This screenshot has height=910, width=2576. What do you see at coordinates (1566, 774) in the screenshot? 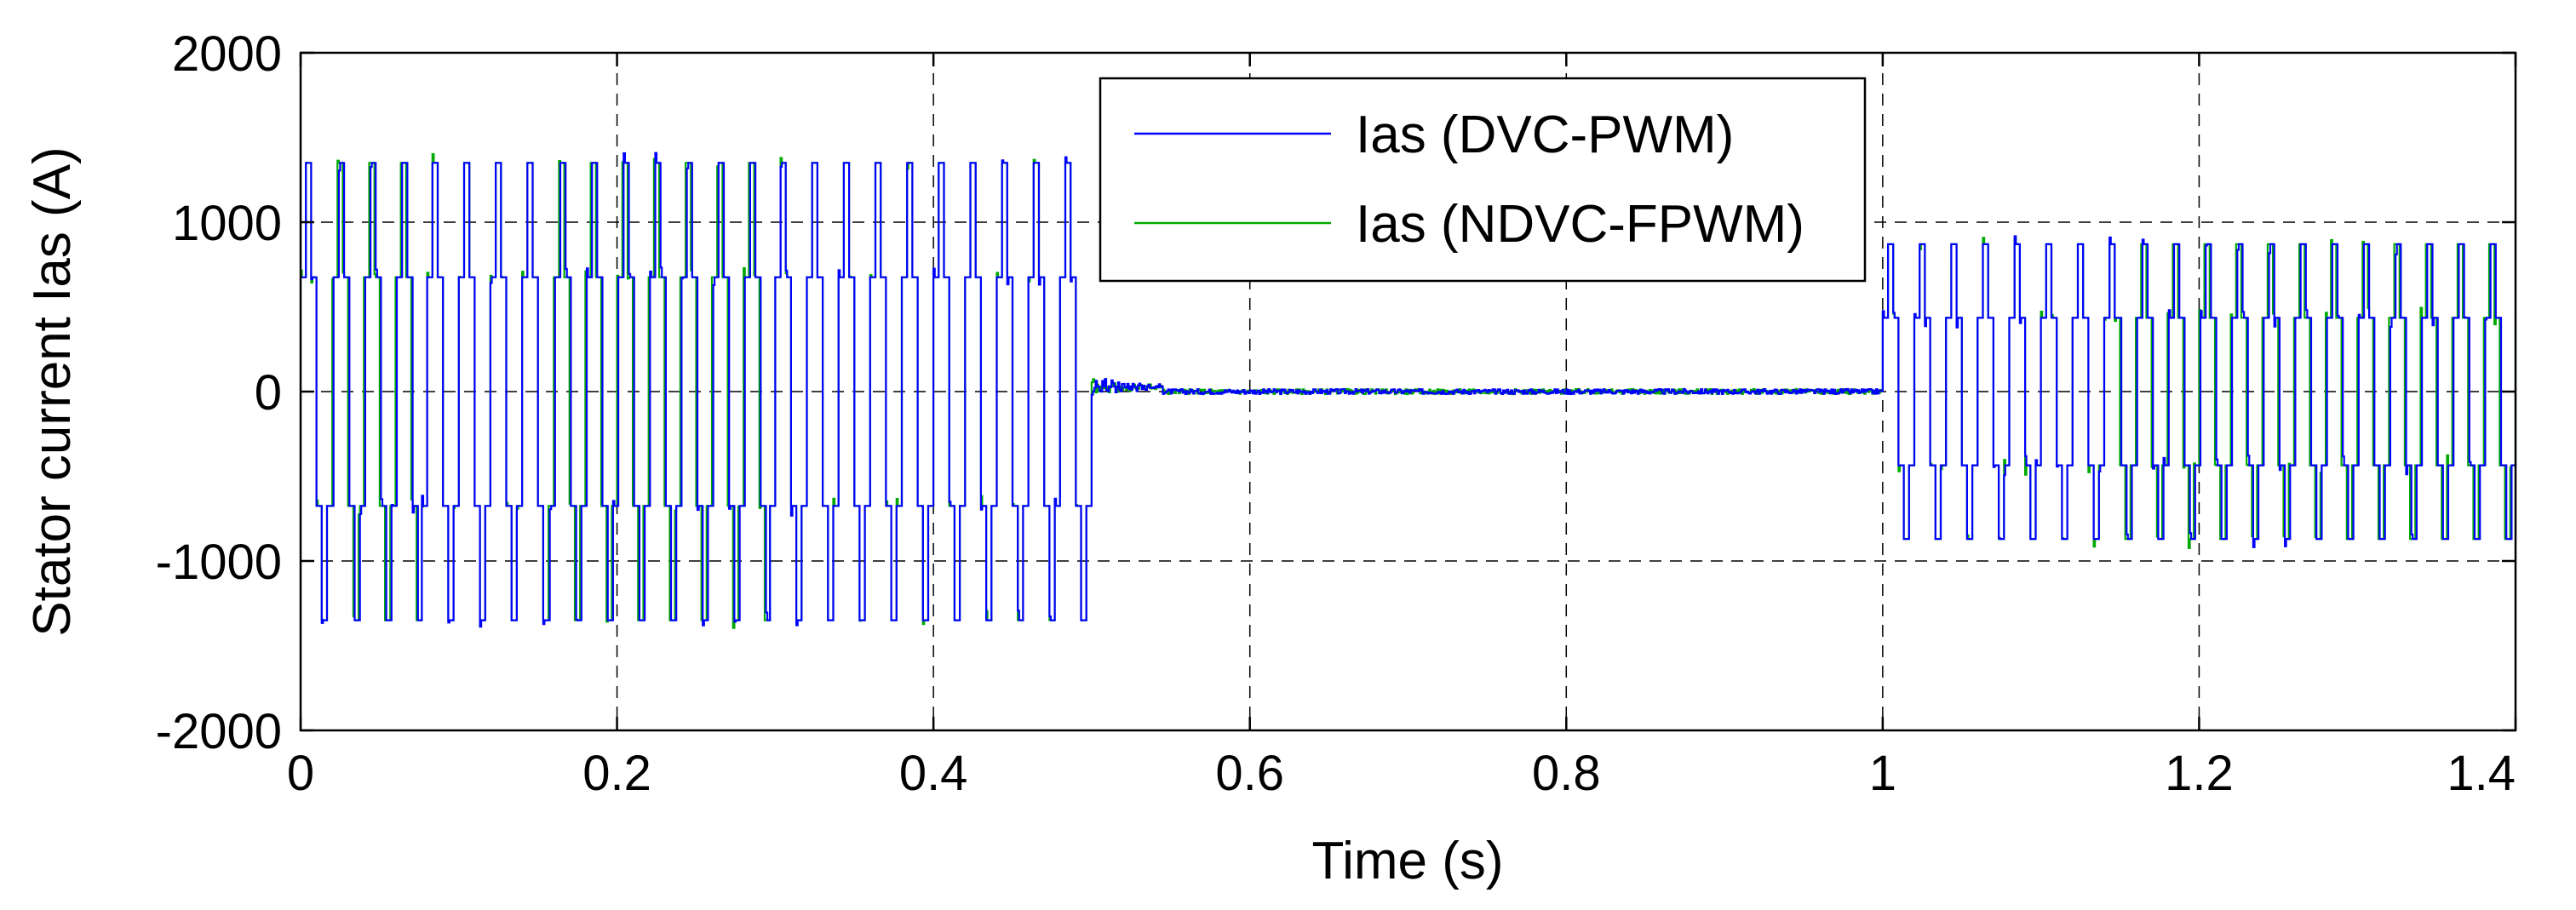
I see `x-tick-label: 0.8` at bounding box center [1566, 774].